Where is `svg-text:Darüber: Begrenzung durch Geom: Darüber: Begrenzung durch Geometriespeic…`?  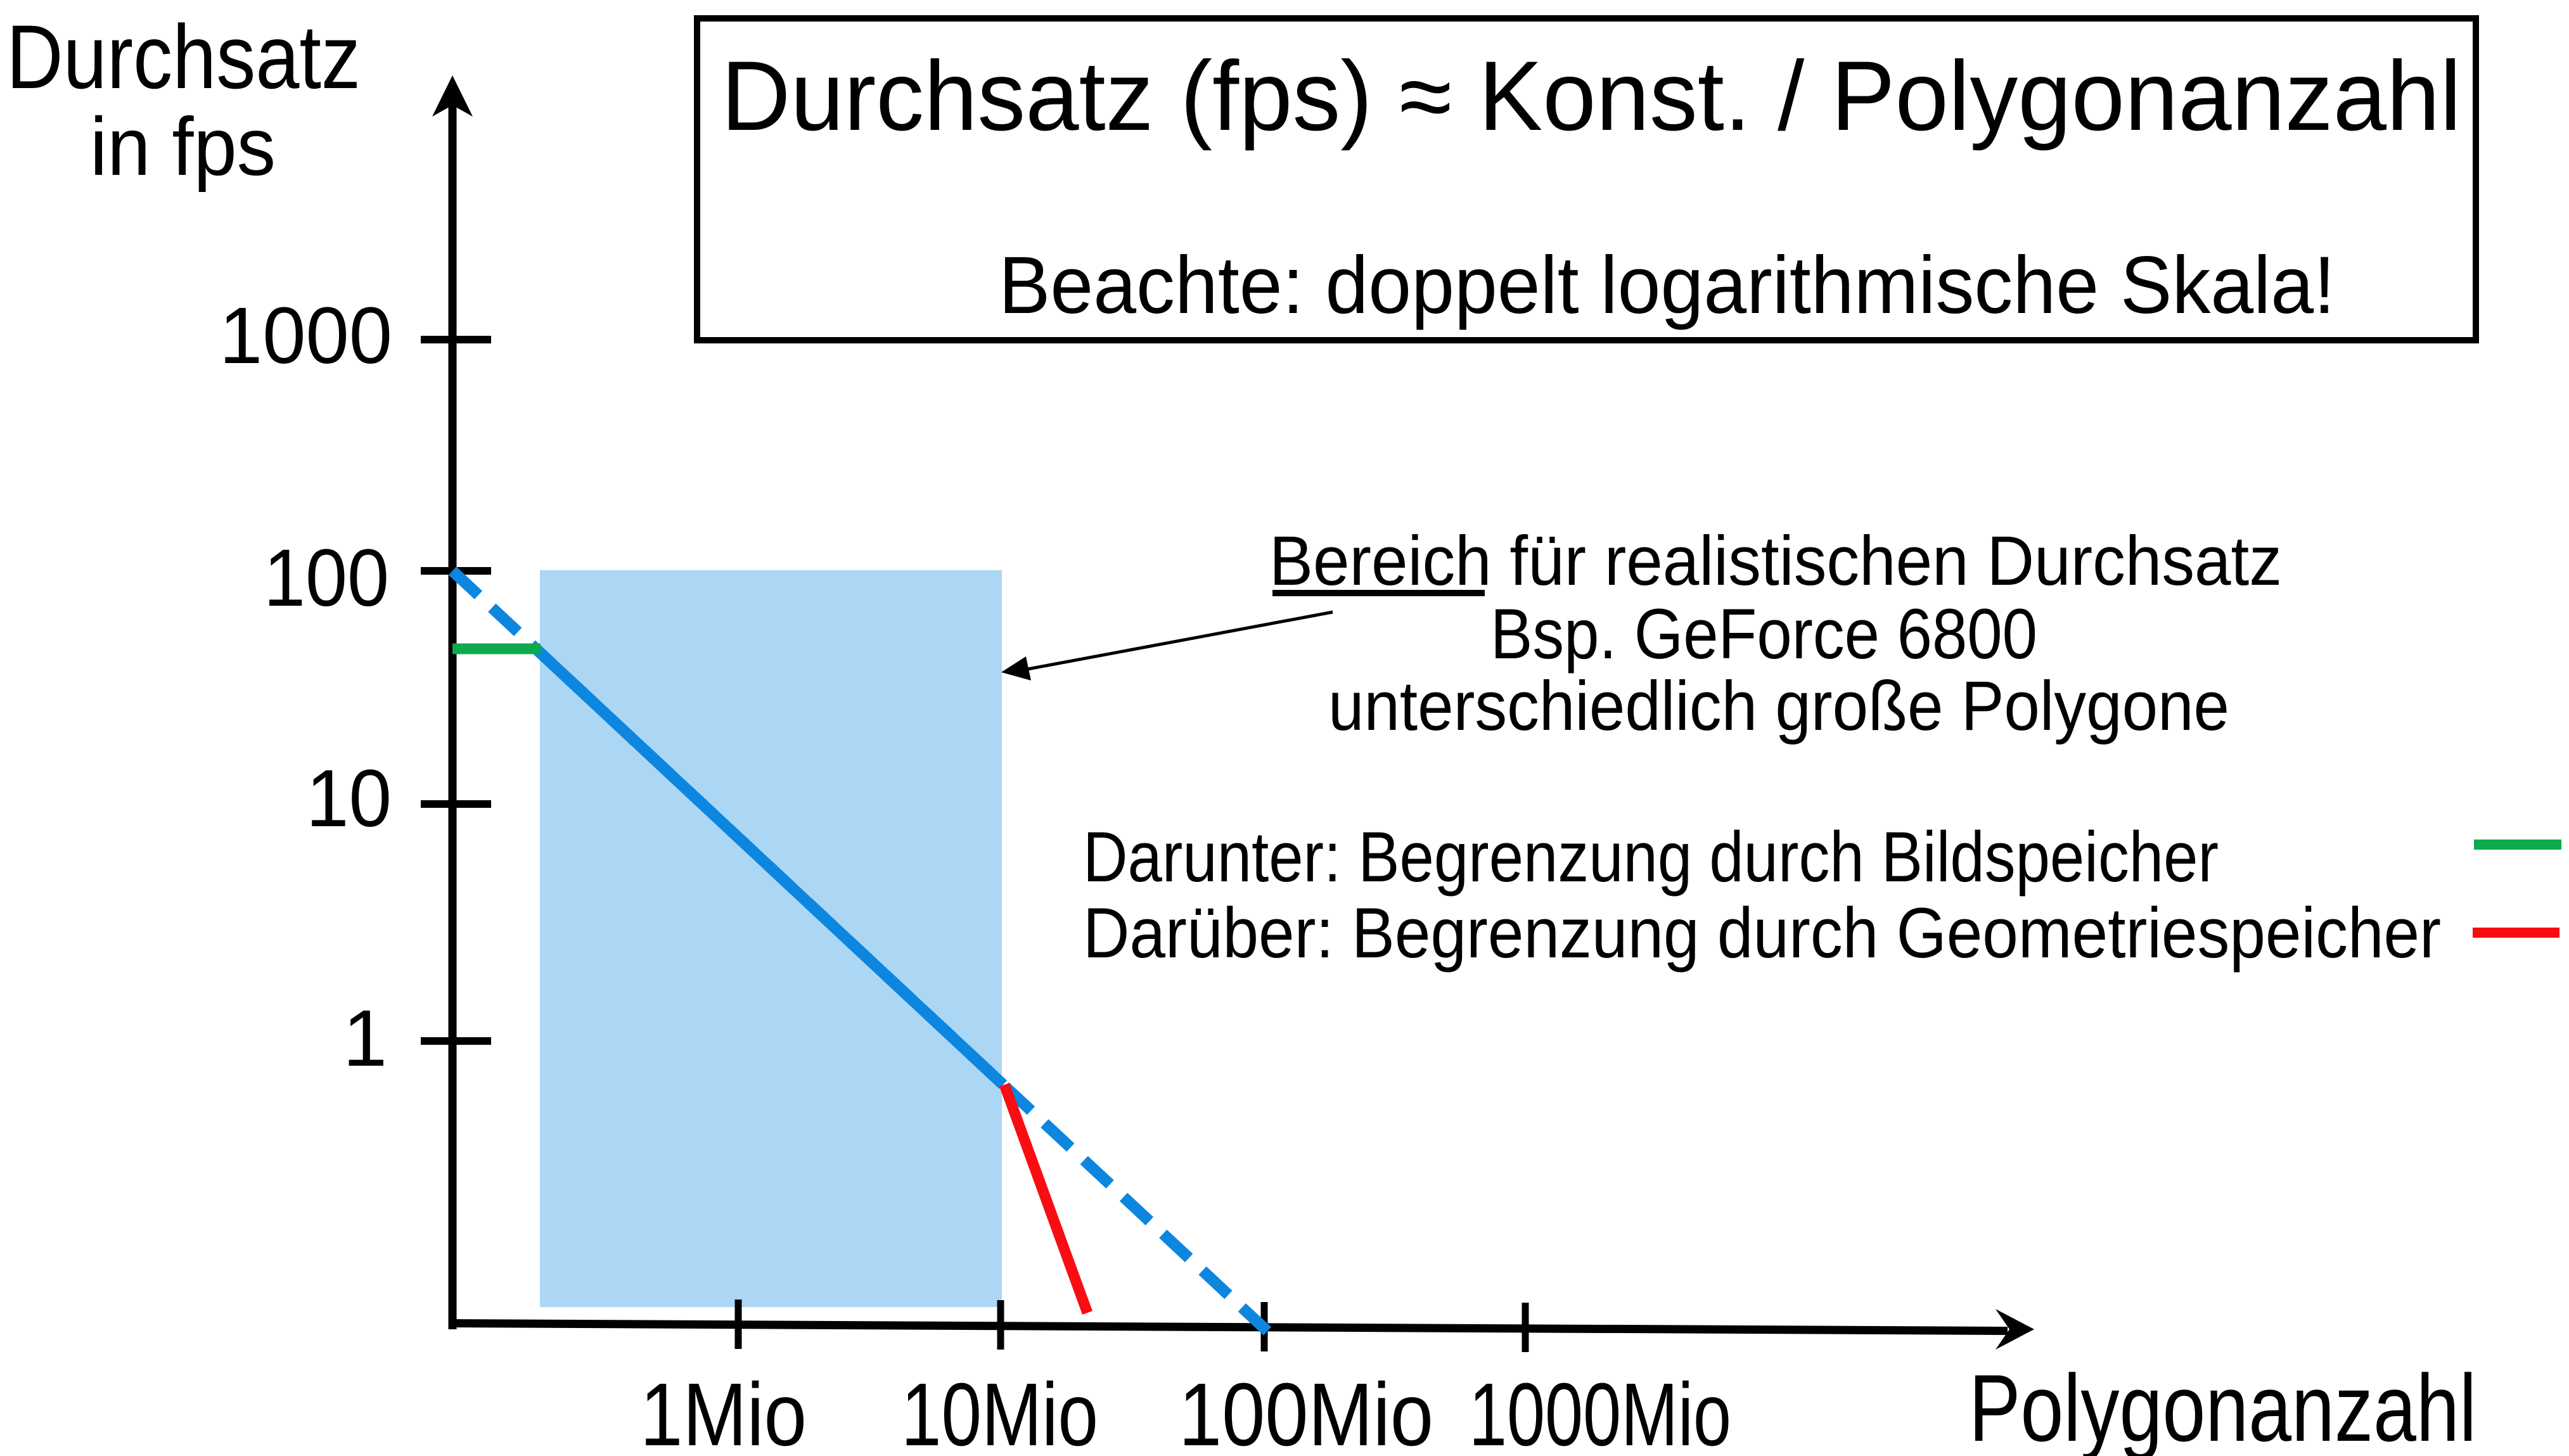 svg-text:Darüber: Begrenzung durch Geom: Darüber: Begrenzung durch Geometriespeic… is located at coordinates (1762, 933).